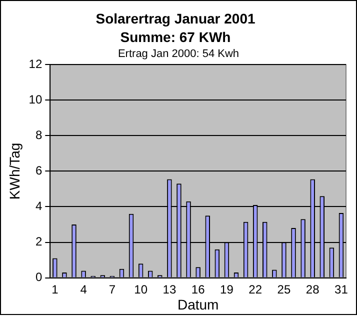 This screenshot has width=357, height=320. I want to click on x-tick-label: 25, so click(284, 289).